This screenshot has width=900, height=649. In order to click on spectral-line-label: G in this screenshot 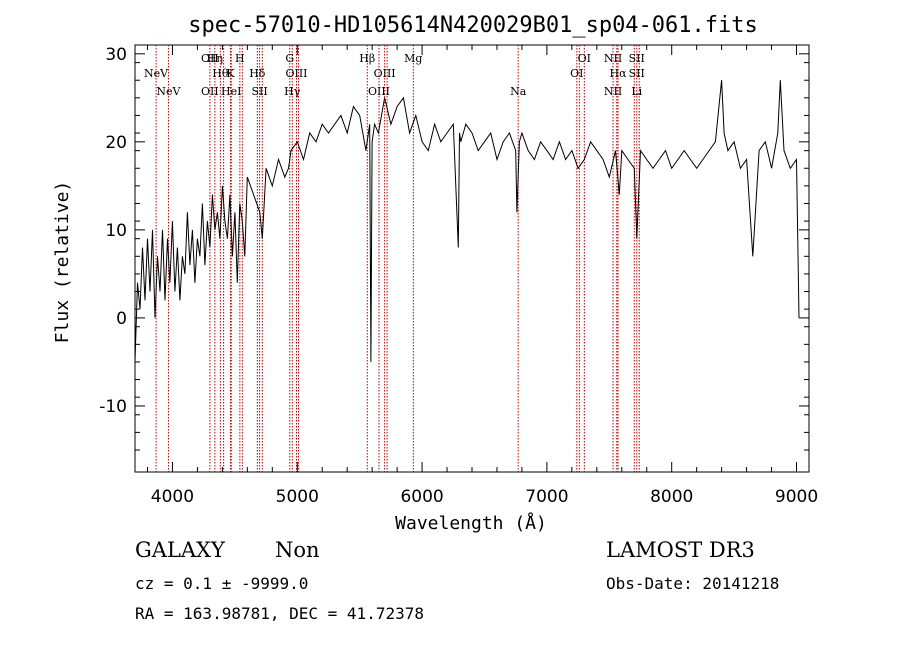, I will do `click(289, 58)`.